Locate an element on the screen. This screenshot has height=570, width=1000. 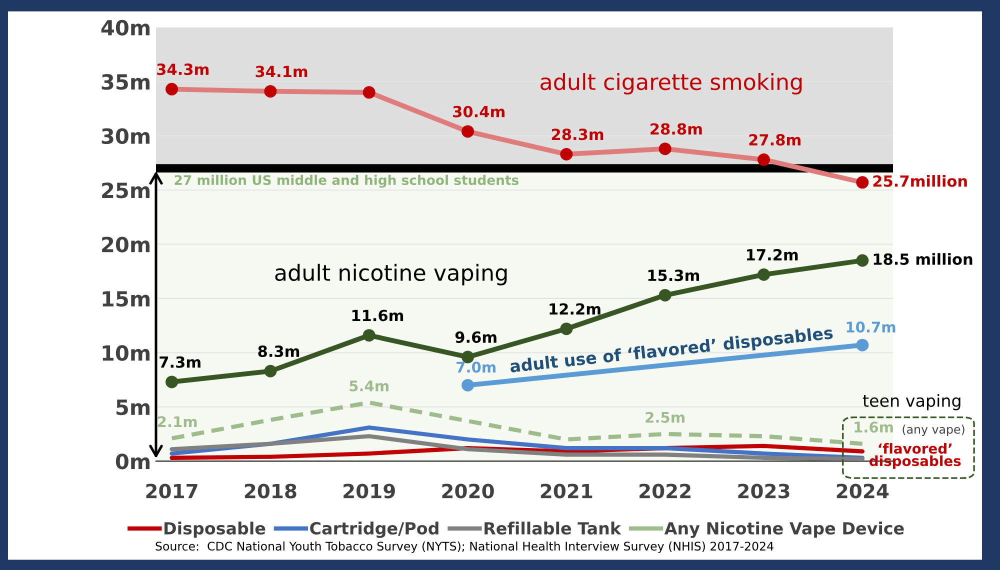
y-tick-label: 10m is located at coordinates (126, 353).